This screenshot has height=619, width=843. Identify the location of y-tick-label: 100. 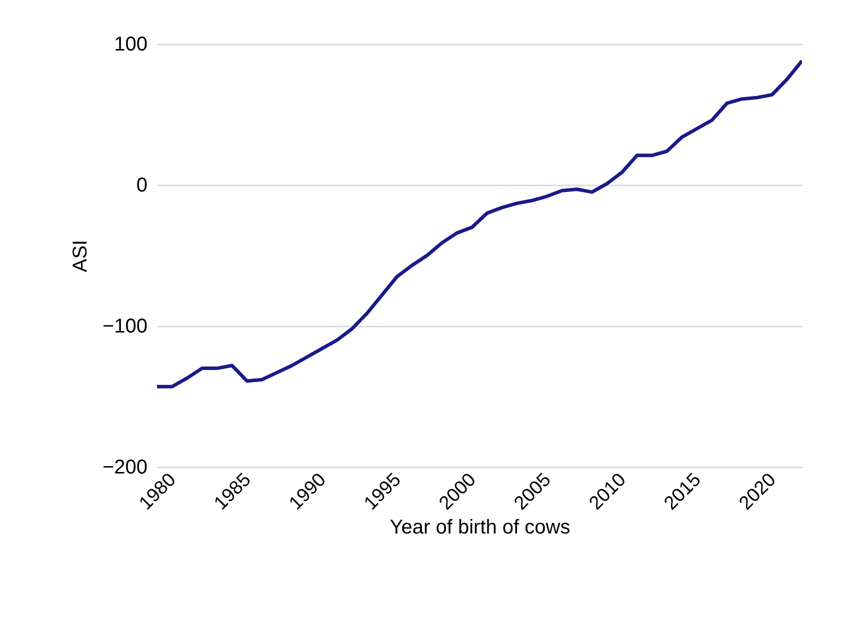
(131, 45).